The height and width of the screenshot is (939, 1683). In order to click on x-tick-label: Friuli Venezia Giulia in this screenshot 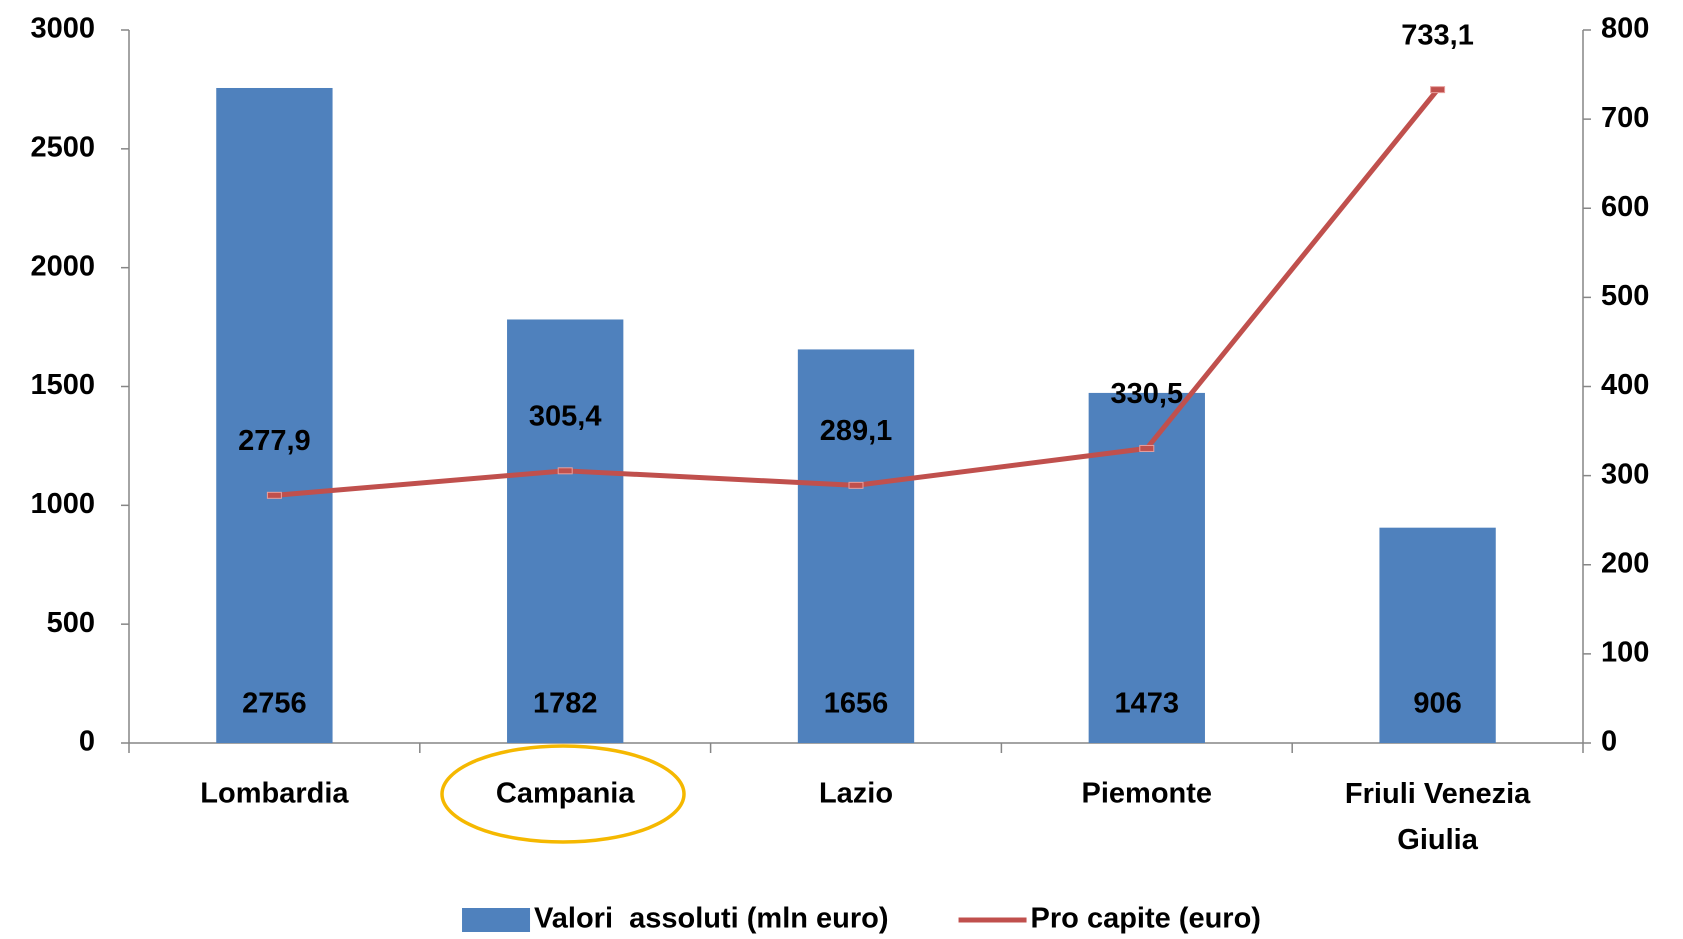, I will do `click(1438, 817)`.